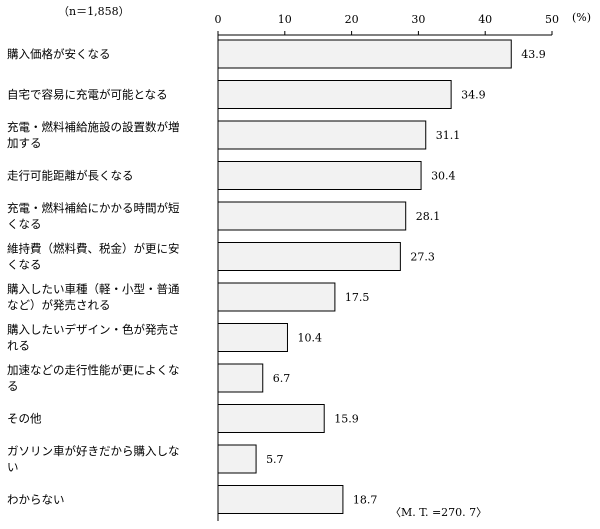  Describe the element at coordinates (552, 19) in the screenshot. I see `x-tick-label: 50` at that location.